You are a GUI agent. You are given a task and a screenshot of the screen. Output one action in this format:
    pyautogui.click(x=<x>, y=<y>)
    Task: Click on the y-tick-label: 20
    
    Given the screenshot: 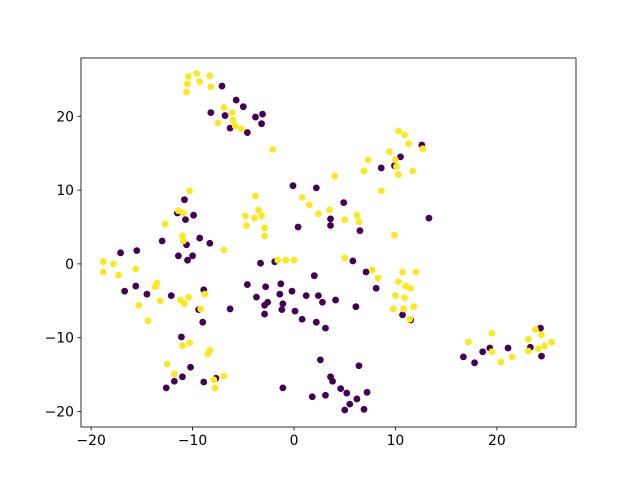 What is the action you would take?
    pyautogui.click(x=65, y=117)
    